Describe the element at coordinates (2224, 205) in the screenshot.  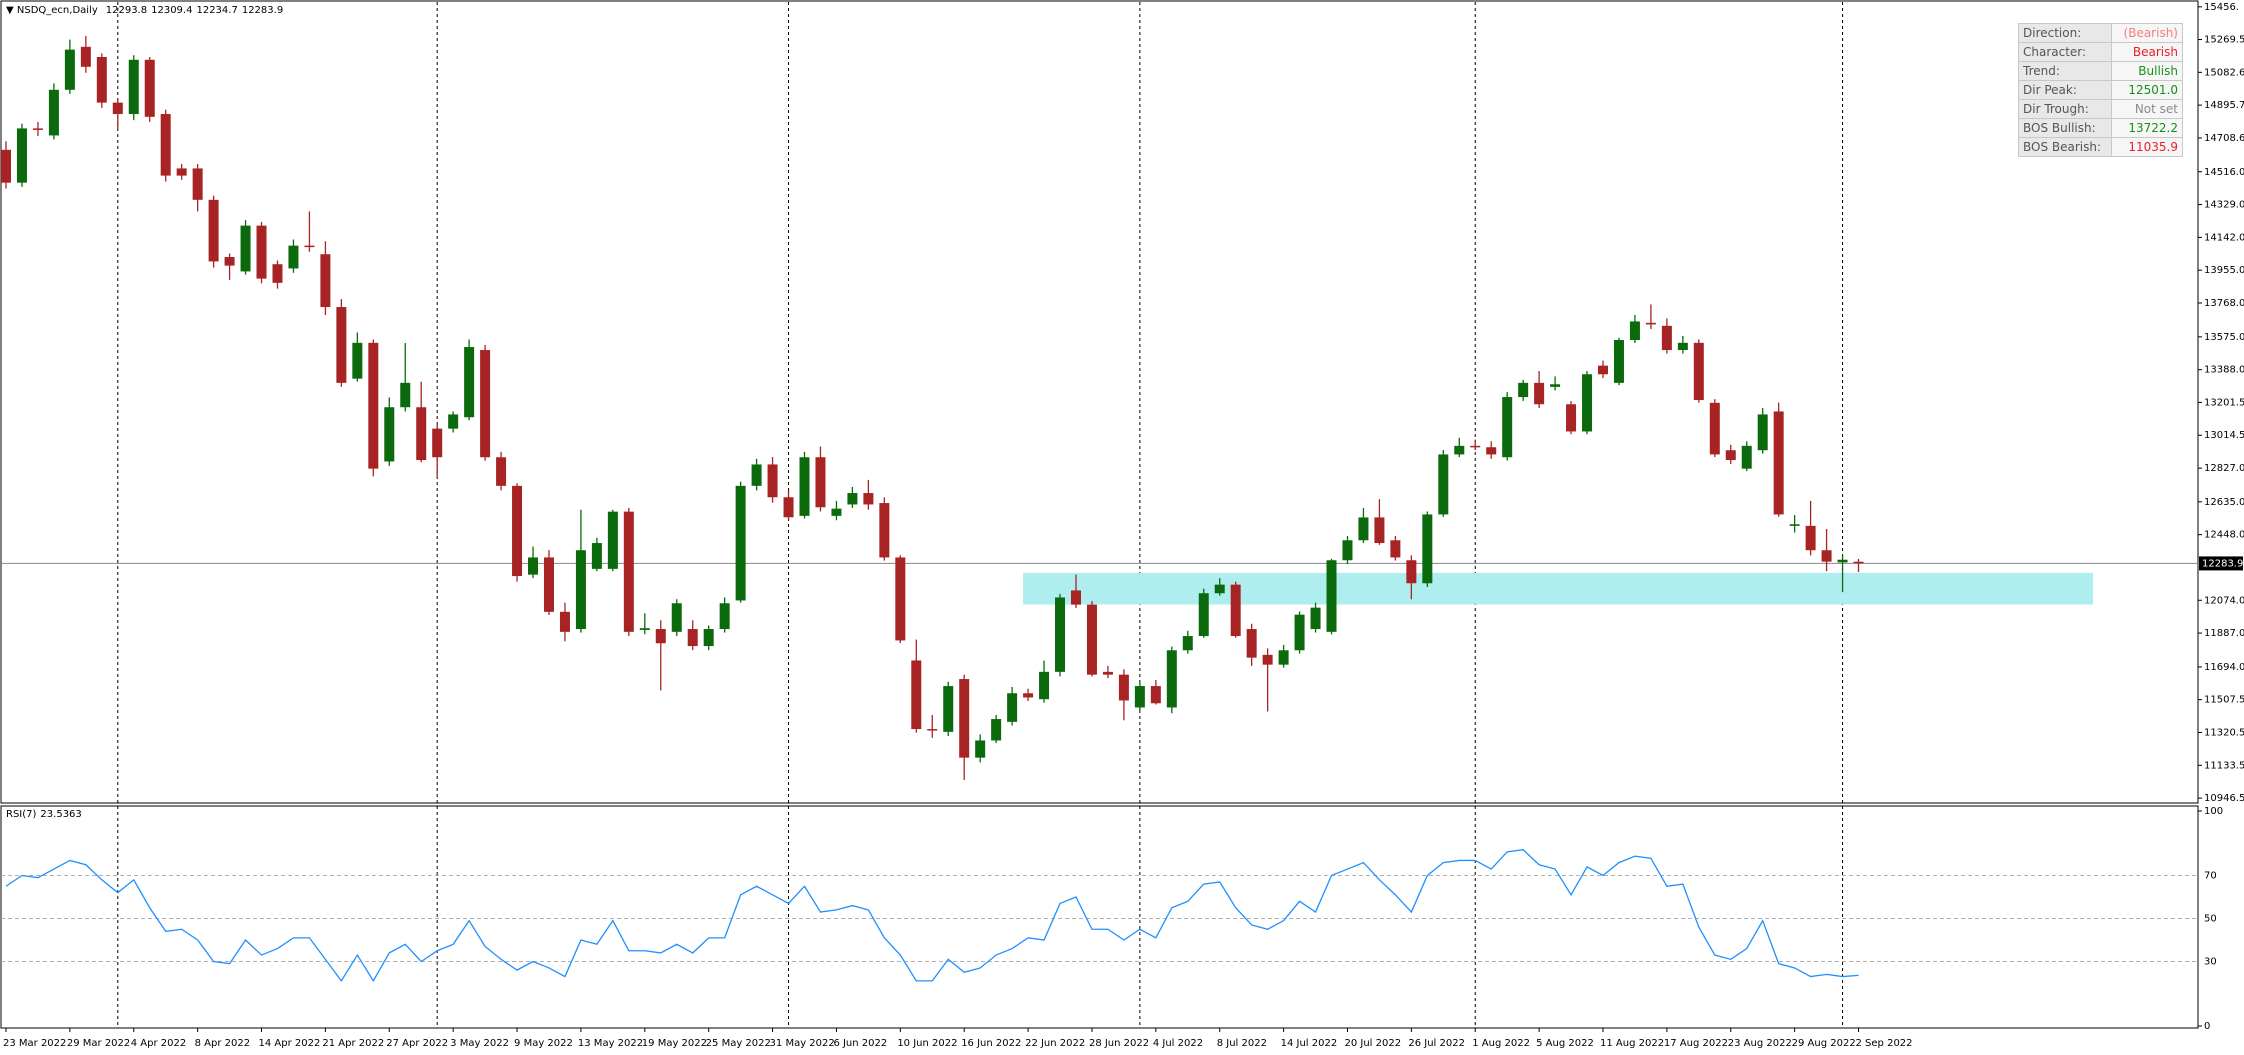
I see `y-tick-label: 14329.0` at that location.